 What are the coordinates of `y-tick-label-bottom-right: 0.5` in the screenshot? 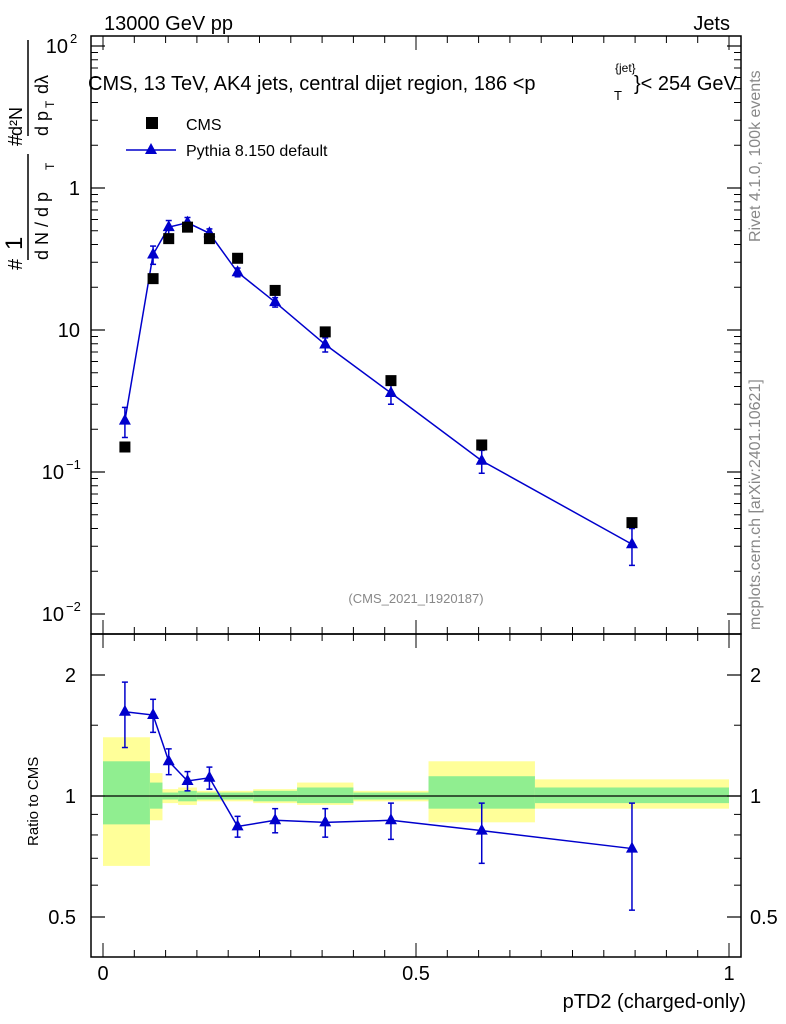 It's located at (764, 918).